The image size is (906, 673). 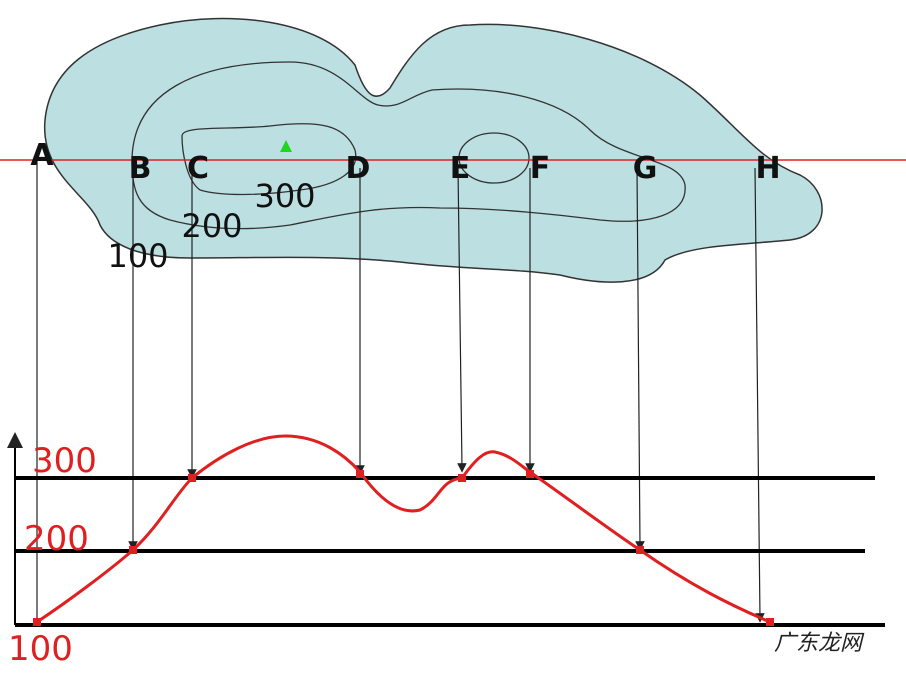 I want to click on point-label: D, so click(x=358, y=168).